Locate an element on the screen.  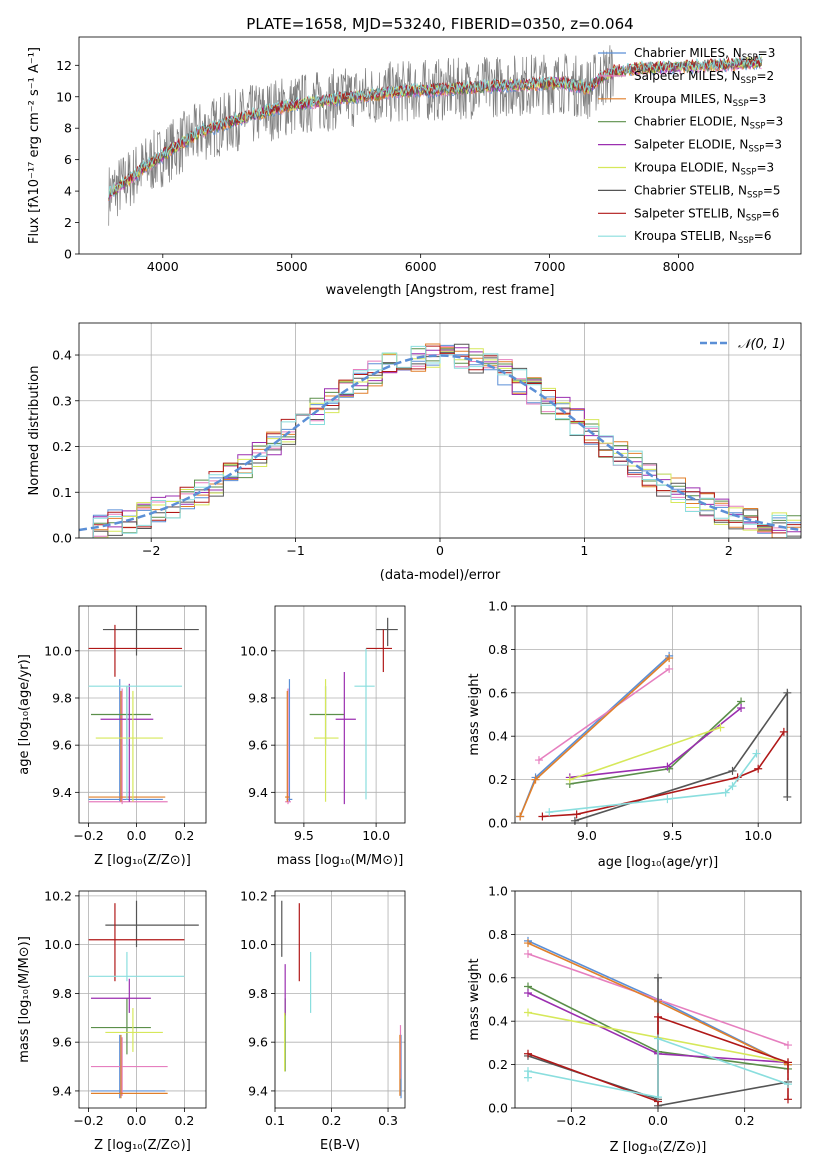
weight_vs_Z-marker-kroupa_elodie is located at coordinates (528, 1012).